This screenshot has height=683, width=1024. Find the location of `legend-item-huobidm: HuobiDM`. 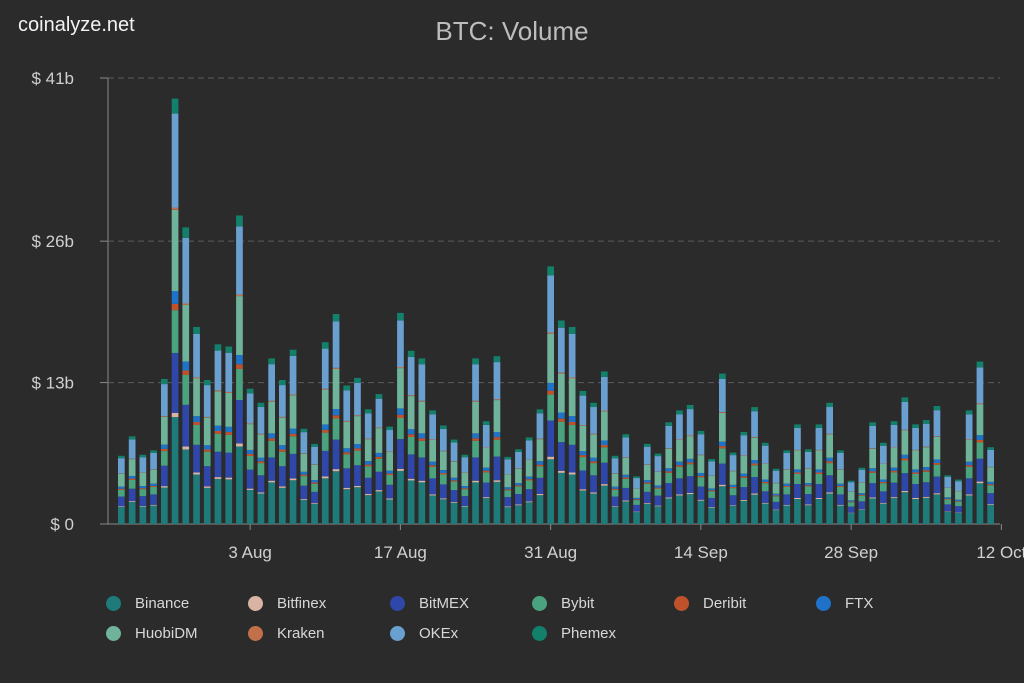

legend-item-huobidm: HuobiDM is located at coordinates (152, 633).